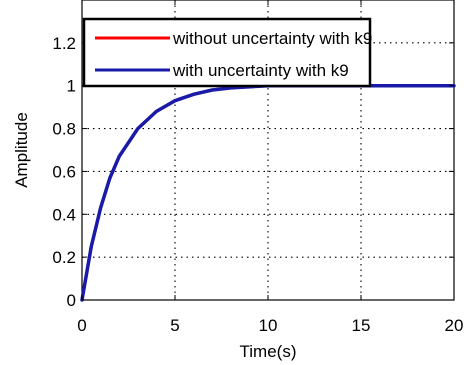  Describe the element at coordinates (260, 70) in the screenshot. I see `legend-label-2: with uncertainty with k9` at that location.